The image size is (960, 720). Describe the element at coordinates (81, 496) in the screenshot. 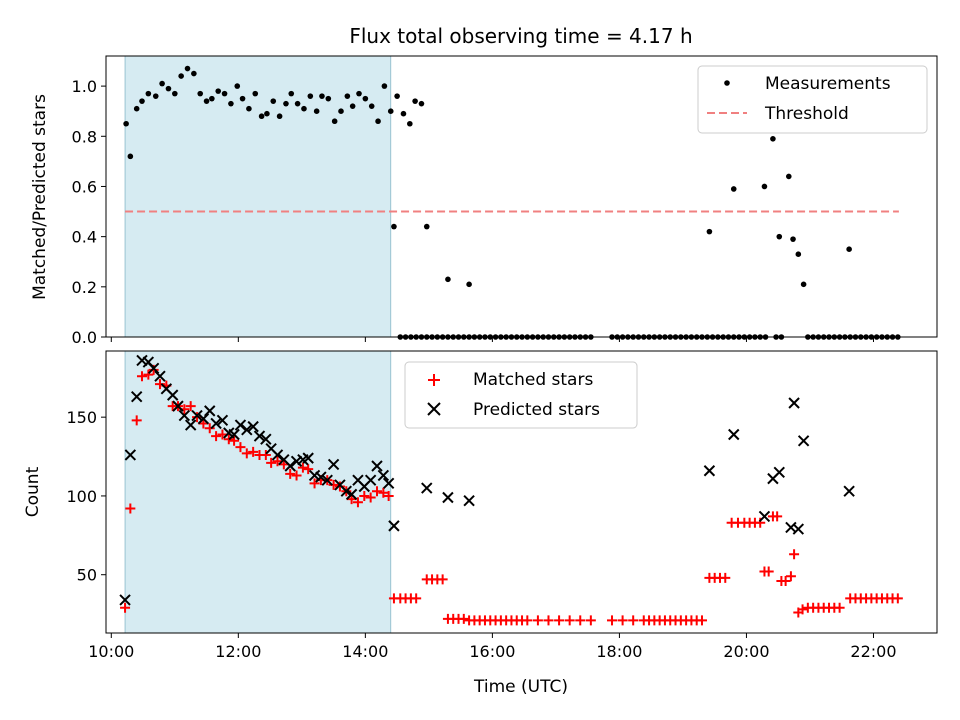

I see `y-tick-label: 100` at that location.